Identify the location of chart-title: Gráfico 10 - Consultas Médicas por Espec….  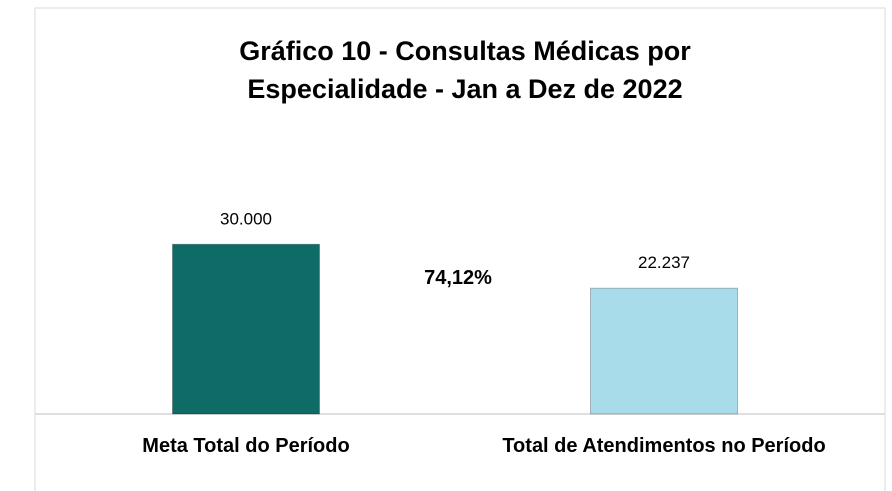
(465, 70).